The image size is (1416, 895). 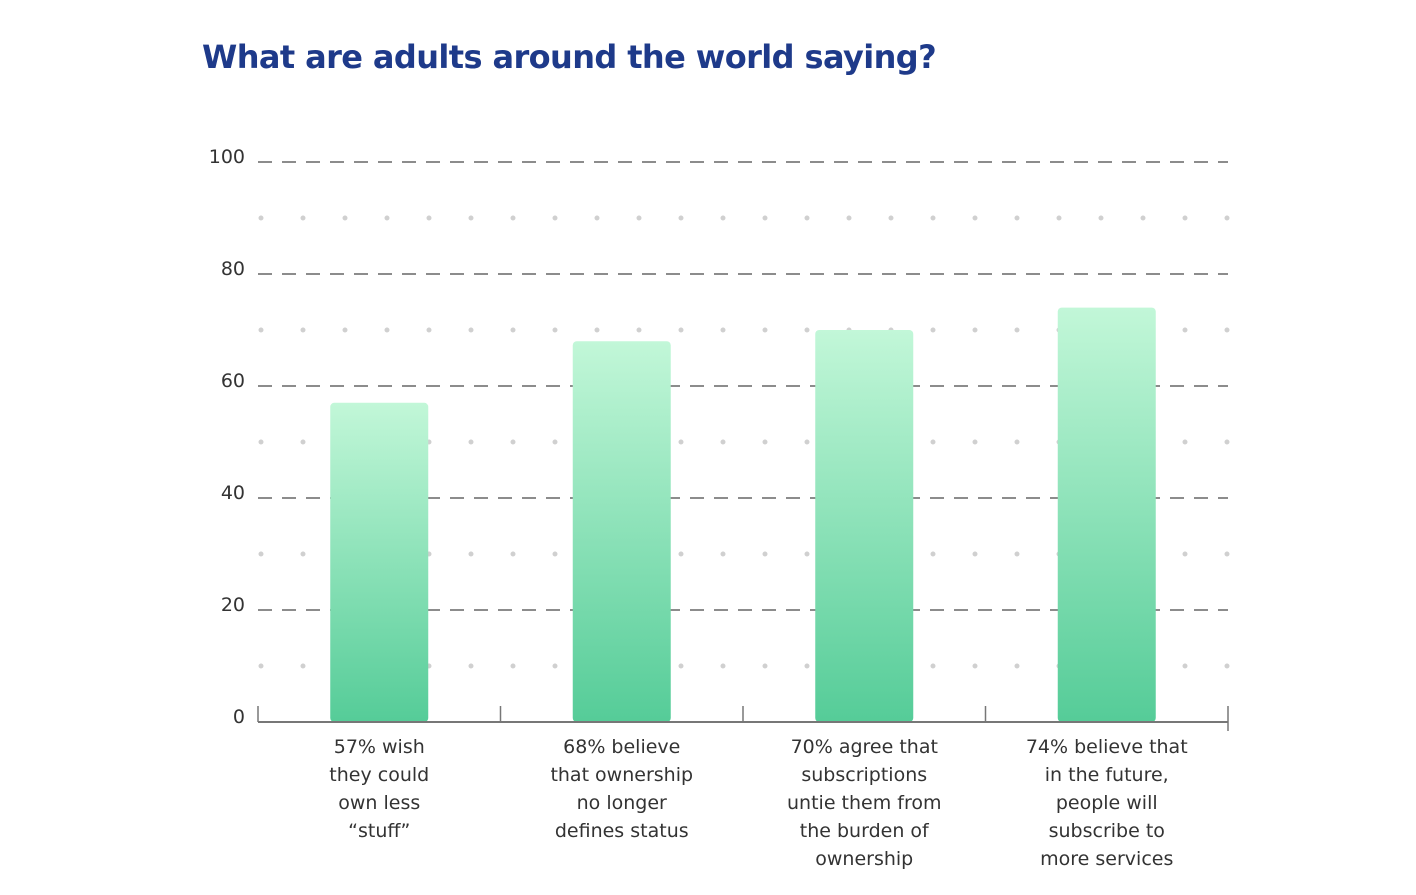 I want to click on y-tick-label: 0, so click(x=239, y=717).